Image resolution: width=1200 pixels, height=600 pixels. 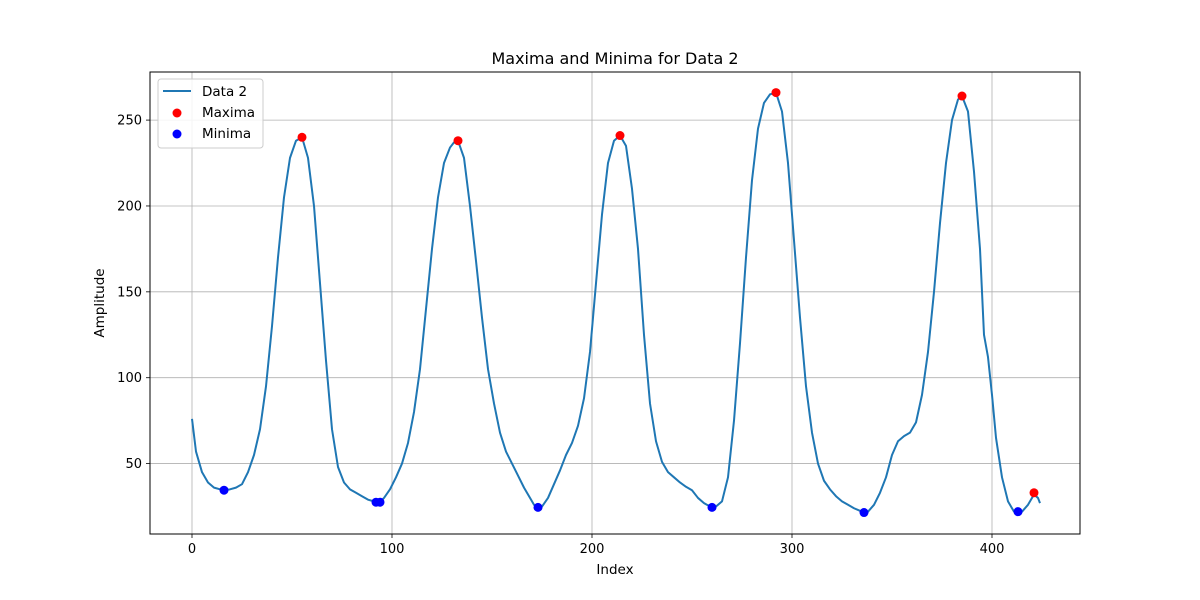 What do you see at coordinates (129, 378) in the screenshot?
I see `y-tick-label: 100` at bounding box center [129, 378].